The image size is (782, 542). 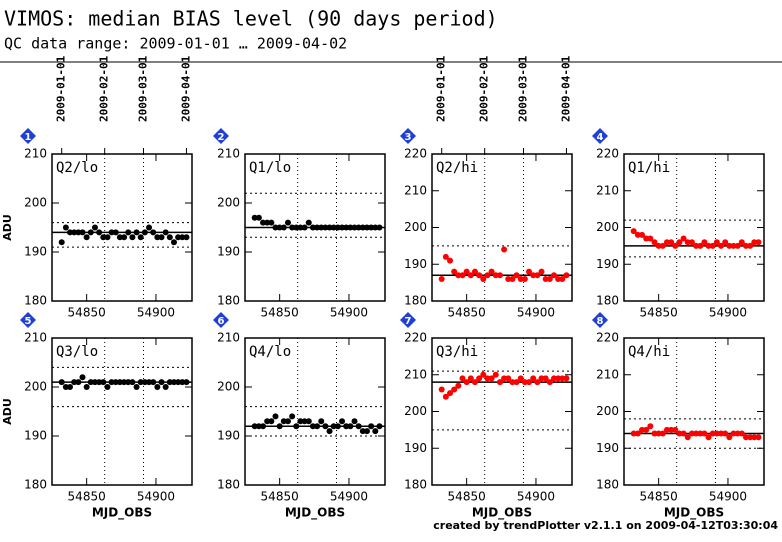 I want to click on top-tick-label: 2009-01-01, so click(x=61, y=88).